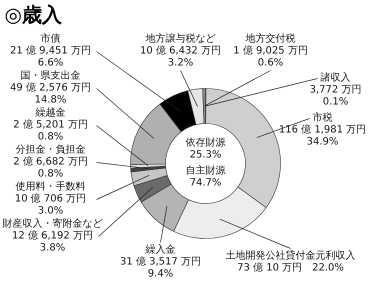 The image size is (370, 295). I want to click on slice-label: 市債, so click(50, 38).